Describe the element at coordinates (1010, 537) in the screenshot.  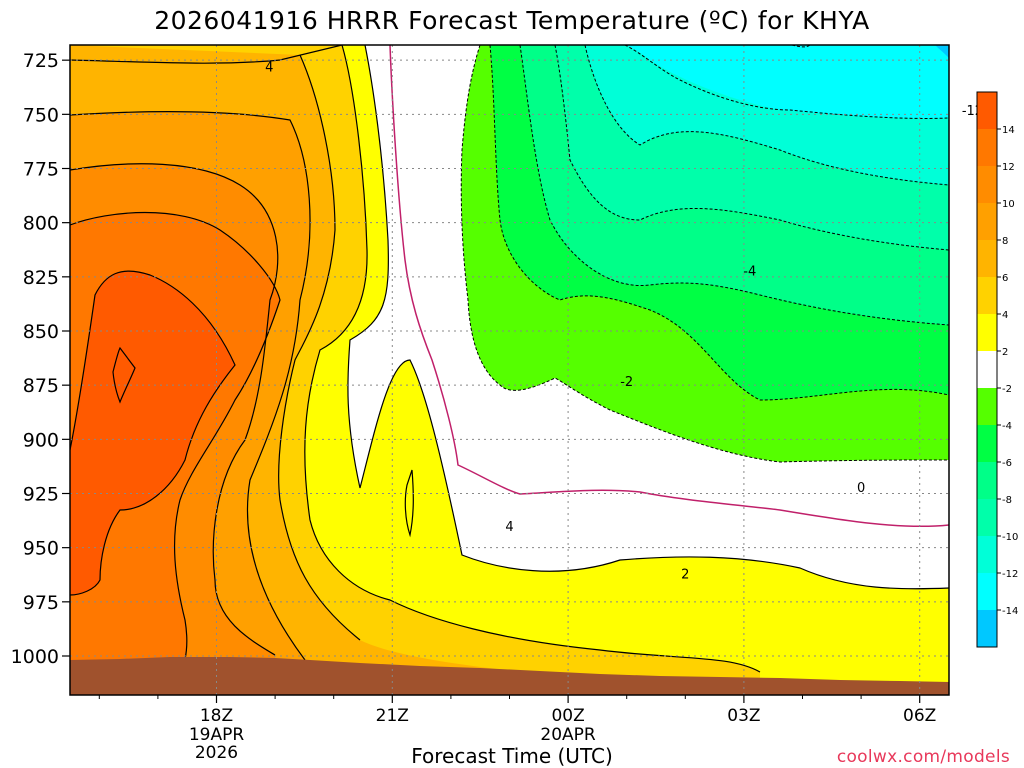
I see `colorbar-label: -10` at that location.